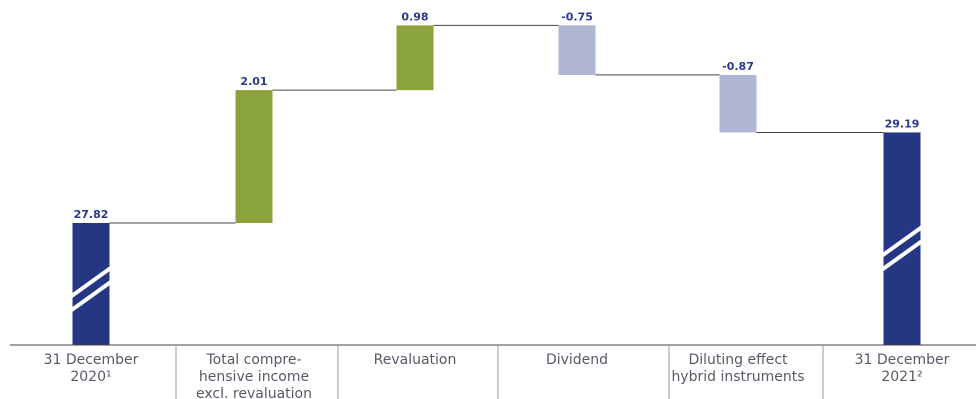 The image size is (976, 399). I want to click on category-label: Dividend, so click(577, 360).